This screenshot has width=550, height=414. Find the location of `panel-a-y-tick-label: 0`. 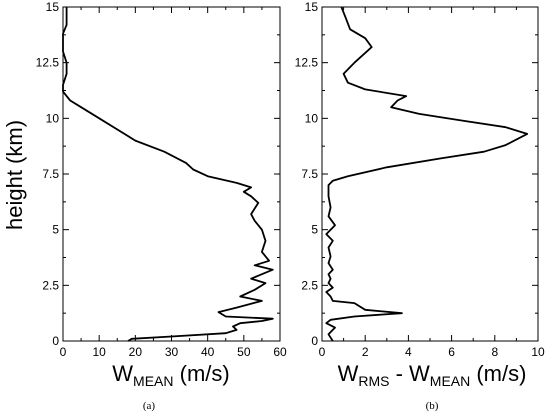

panel-a-y-tick-label: 0 is located at coordinates (55, 341).